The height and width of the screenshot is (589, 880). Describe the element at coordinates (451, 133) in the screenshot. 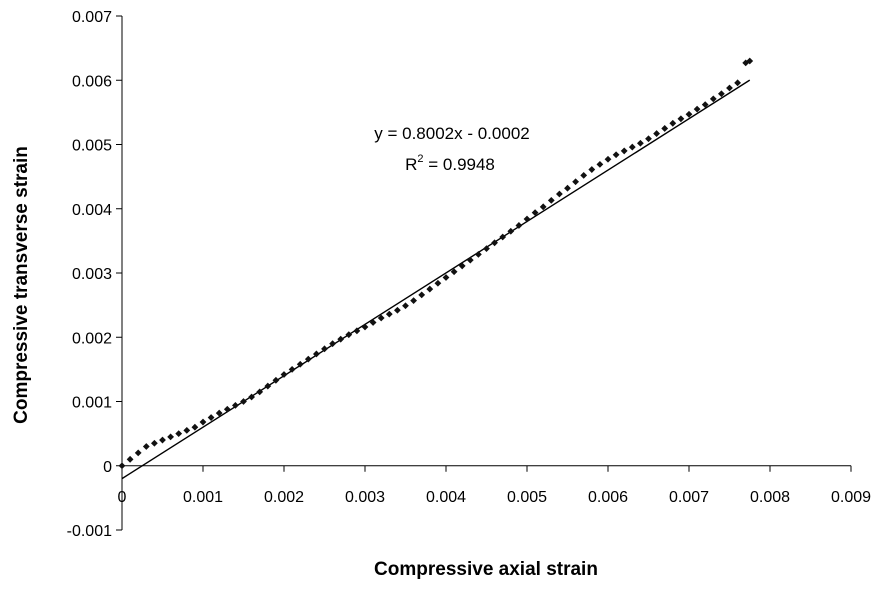

I see `trendline-equation: y = 0.8002x - 0.0002` at that location.